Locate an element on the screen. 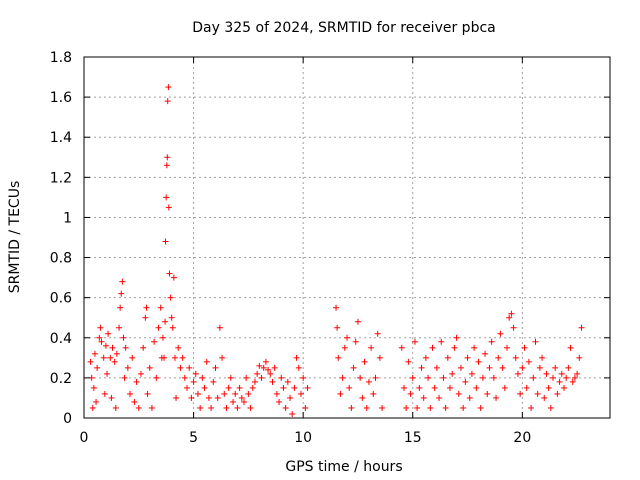 Image resolution: width=640 pixels, height=480 pixels. y-tick-label: 0.8 is located at coordinates (61, 259).